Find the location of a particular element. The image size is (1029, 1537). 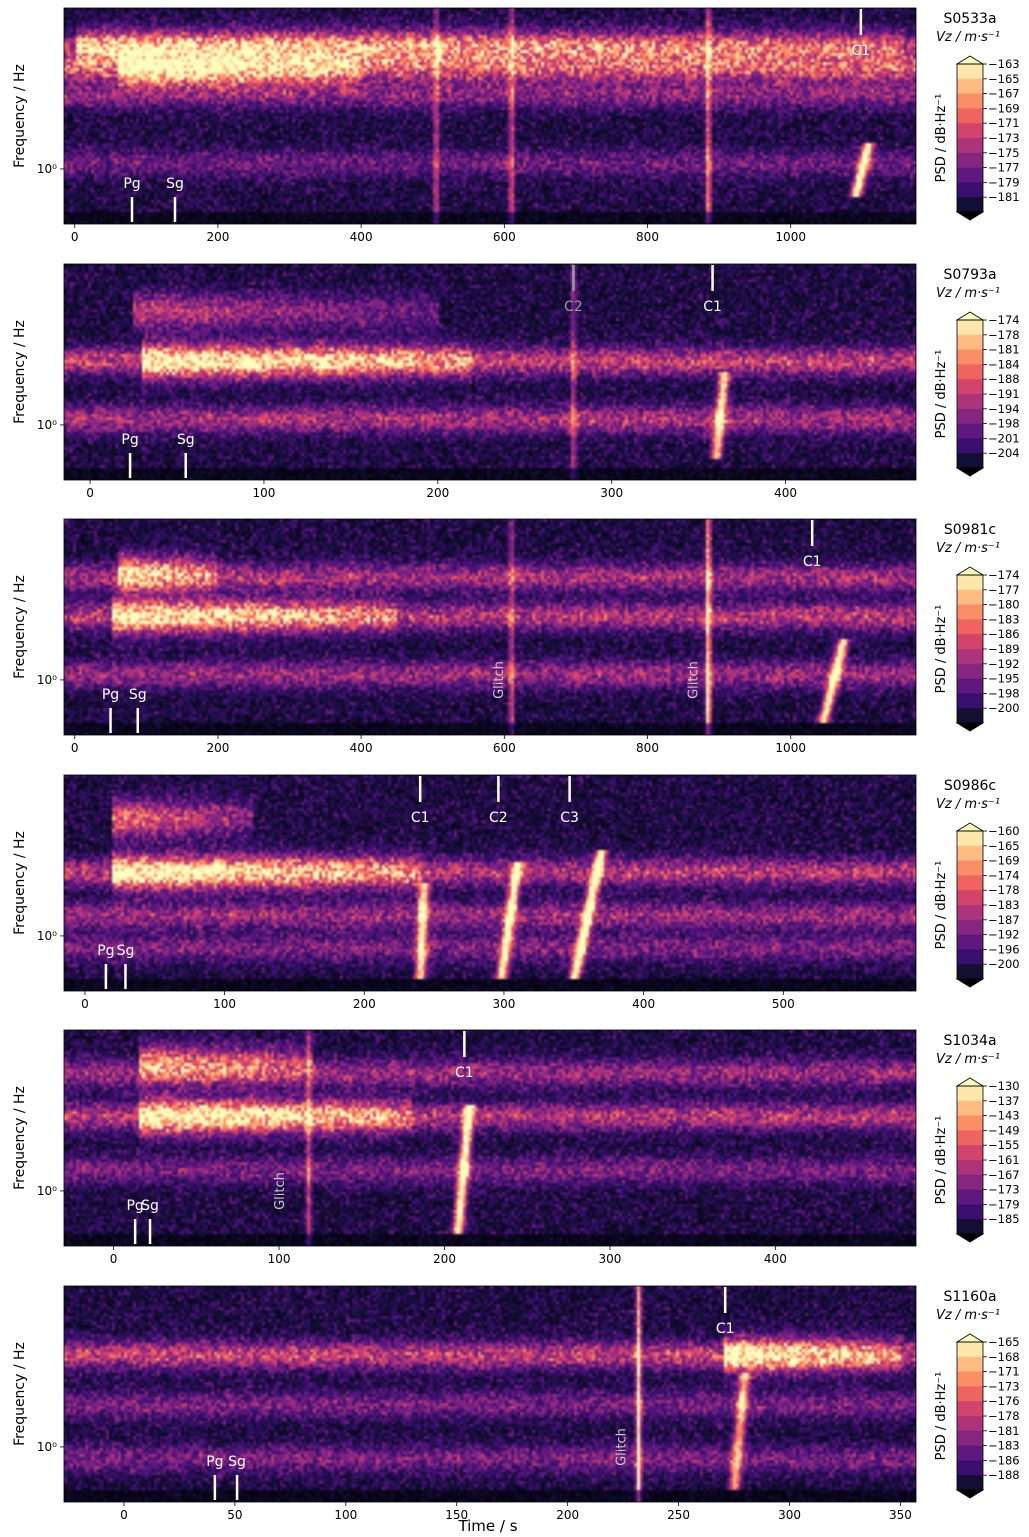

colorbar-tick-label: −187 is located at coordinates (1004, 920).